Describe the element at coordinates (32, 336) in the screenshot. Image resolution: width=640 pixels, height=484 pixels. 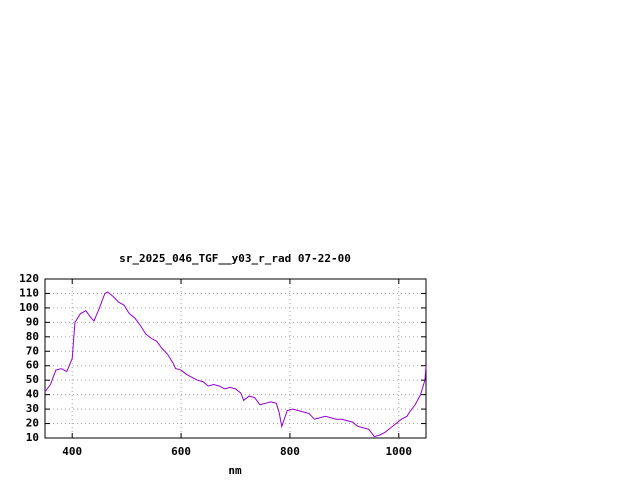
I see `y-tick-label: 80` at that location.